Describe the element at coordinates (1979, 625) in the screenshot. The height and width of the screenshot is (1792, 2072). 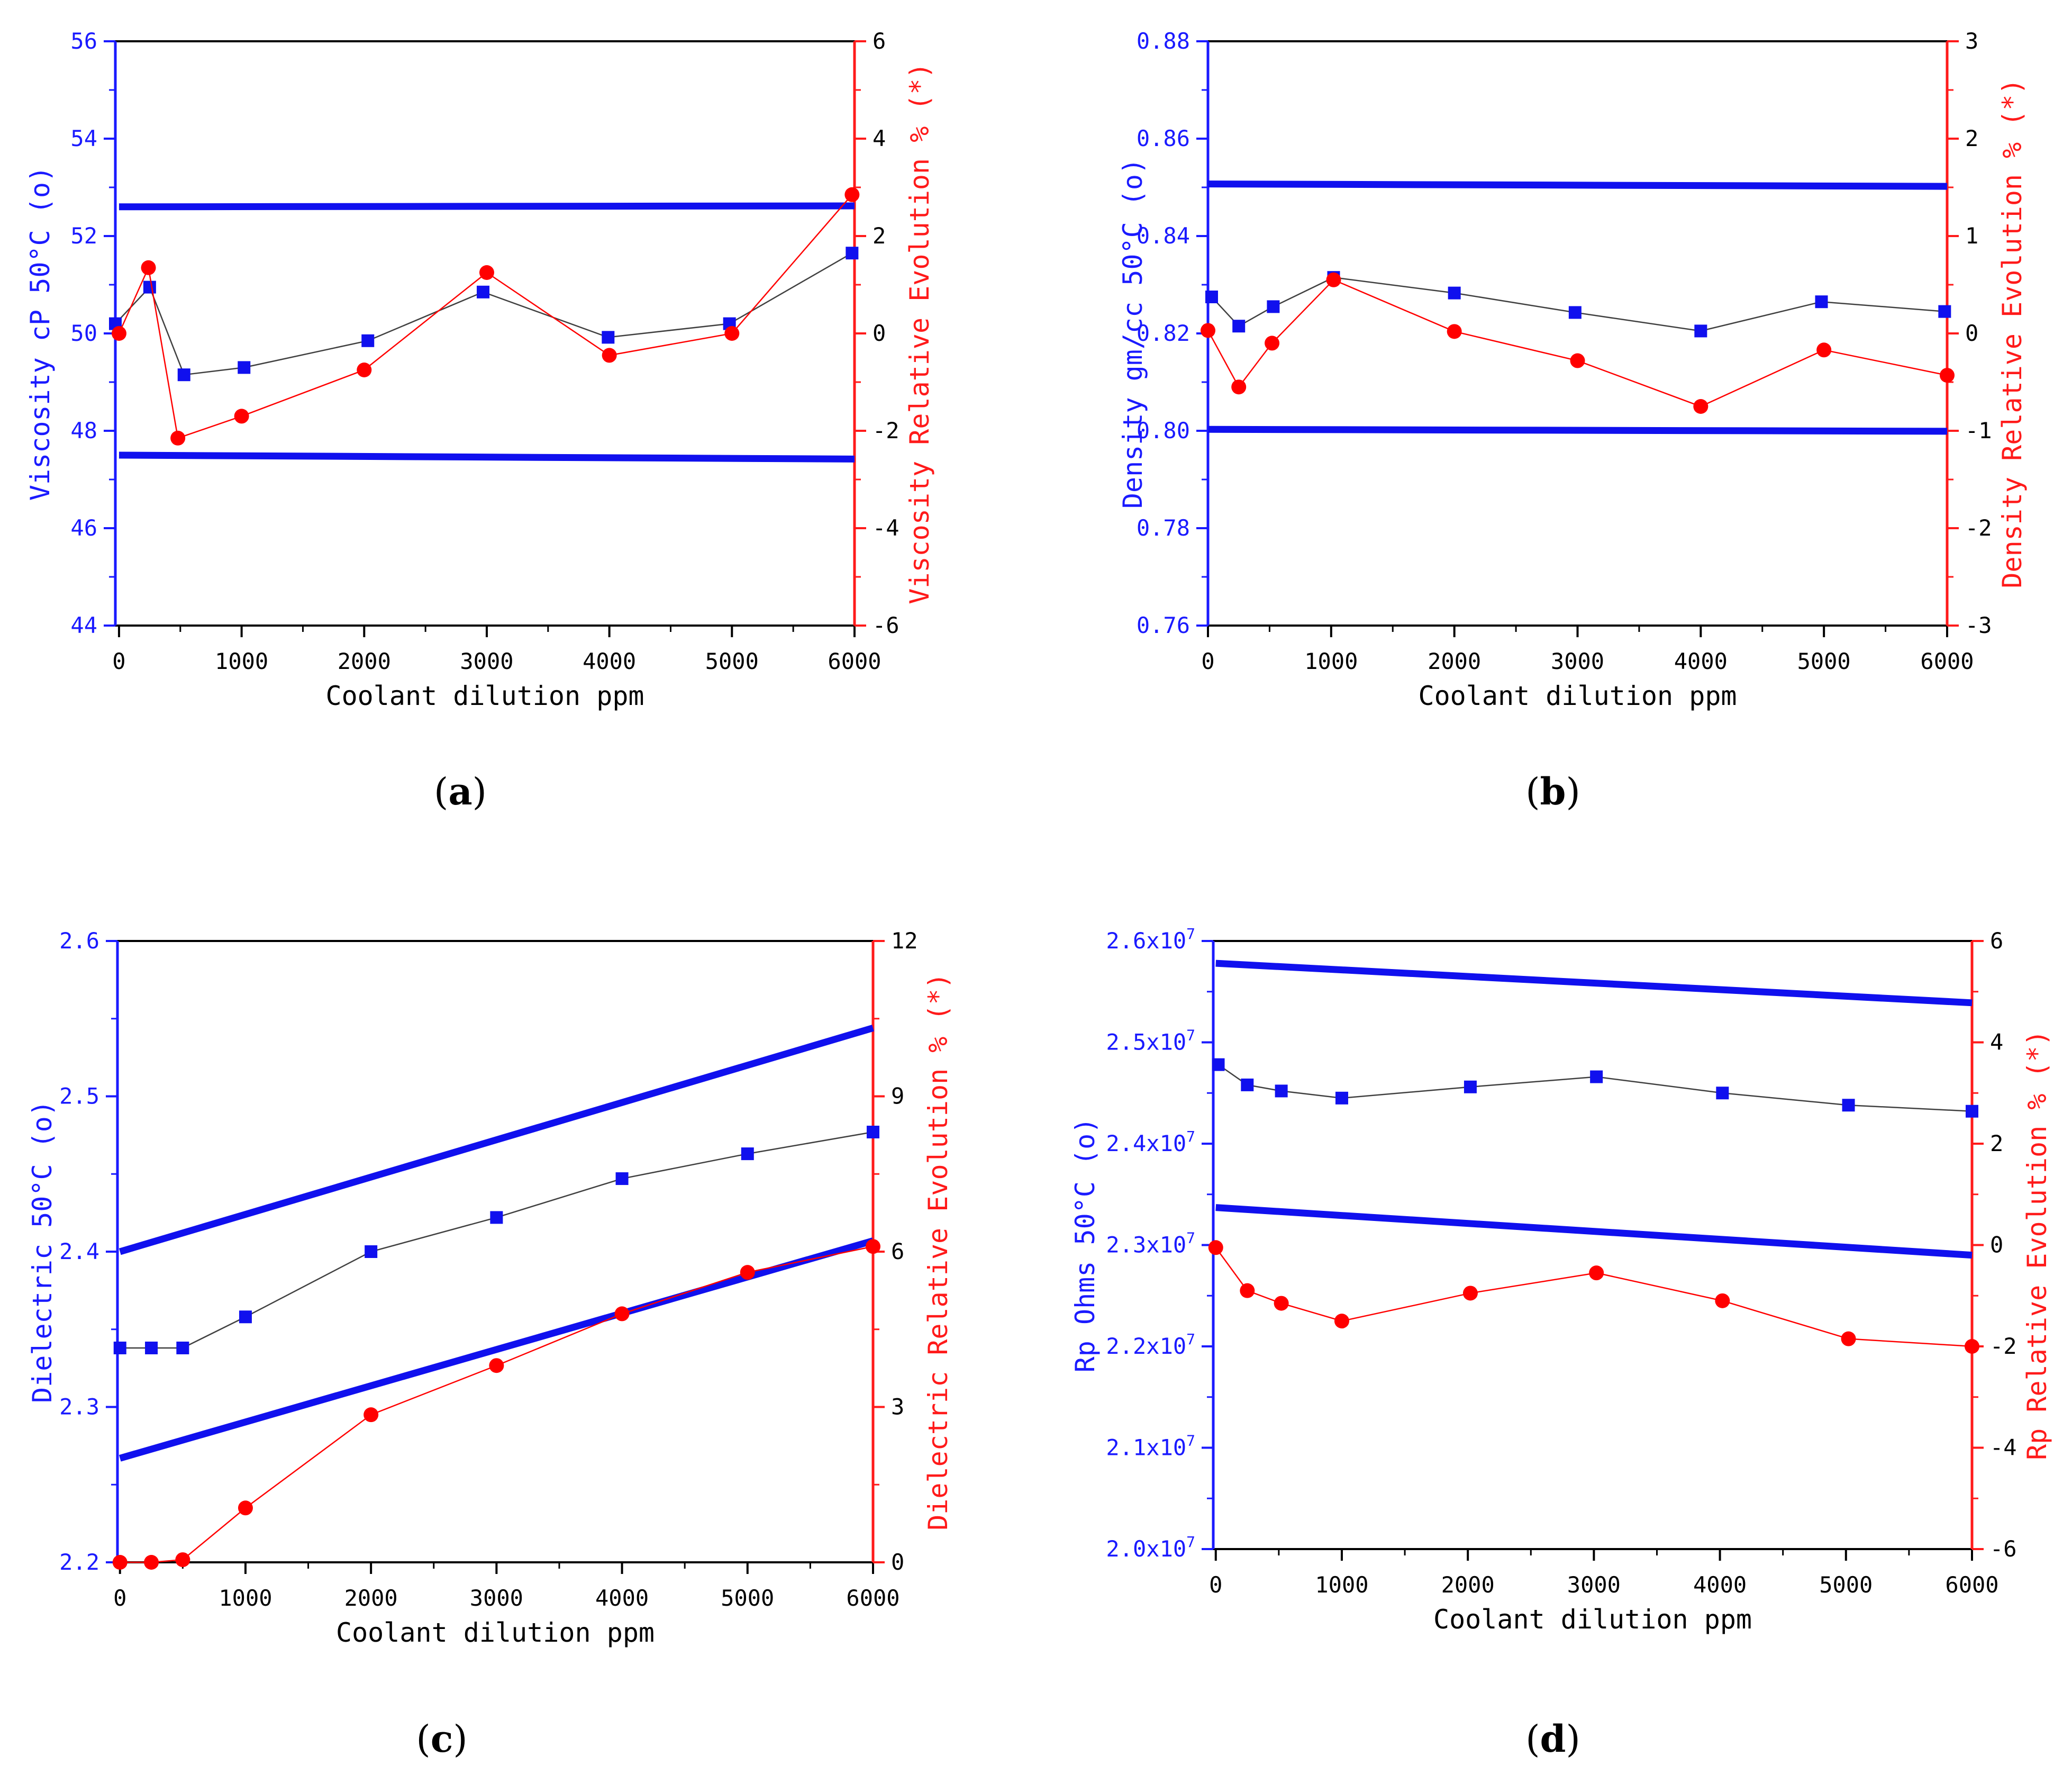
I see `right-y-tick-label: -3` at that location.